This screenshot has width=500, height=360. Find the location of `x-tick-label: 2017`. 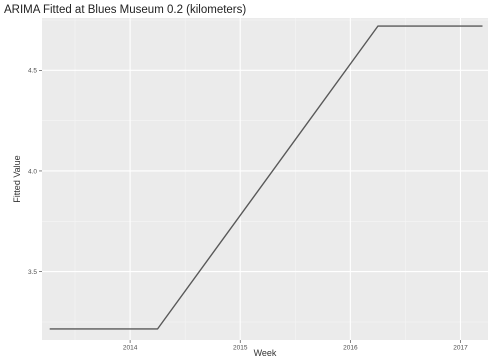

x-tick-label: 2017 is located at coordinates (460, 348).